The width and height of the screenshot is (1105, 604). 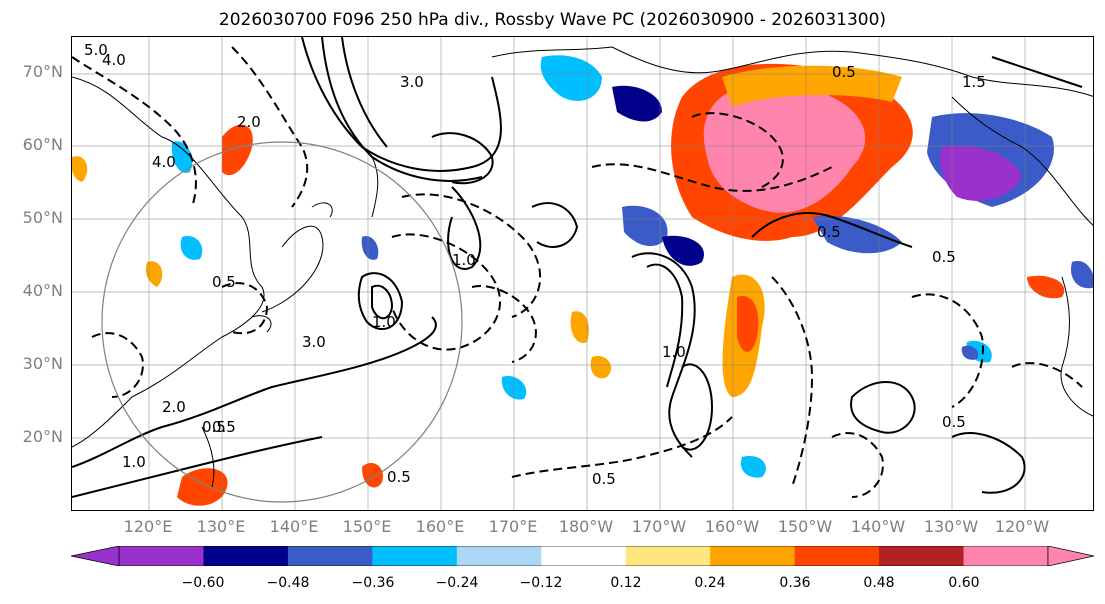 I want to click on colorbar-tick-label: 0.48, so click(x=879, y=583).